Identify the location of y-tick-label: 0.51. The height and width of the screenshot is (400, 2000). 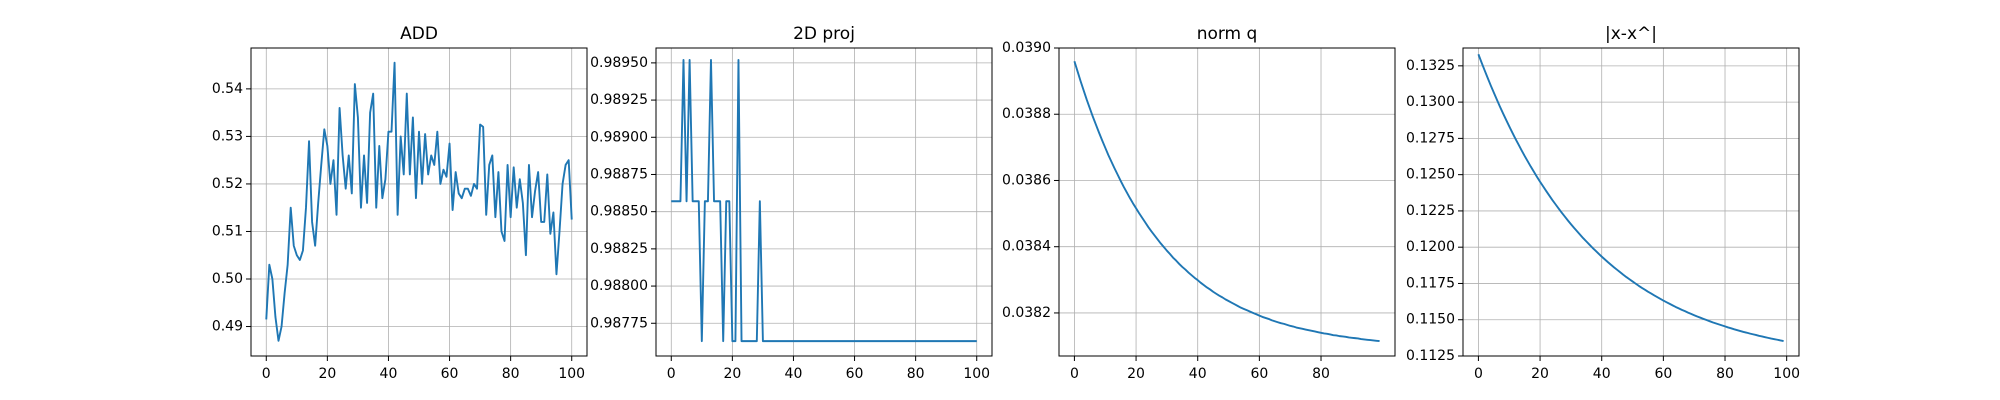
(227, 231).